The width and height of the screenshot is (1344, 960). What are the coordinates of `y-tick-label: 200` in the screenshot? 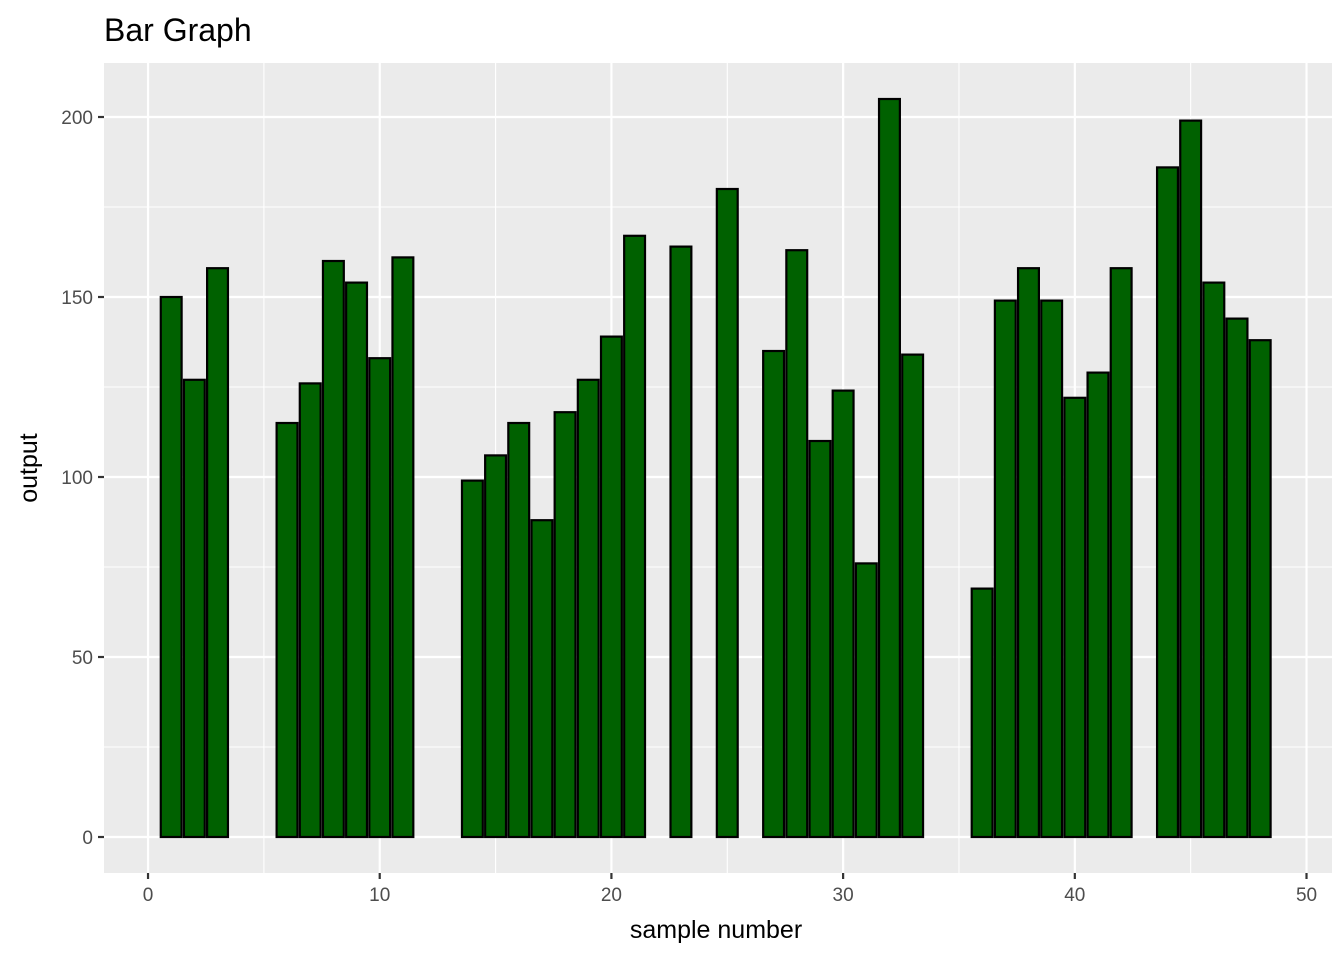 It's located at (77, 118).